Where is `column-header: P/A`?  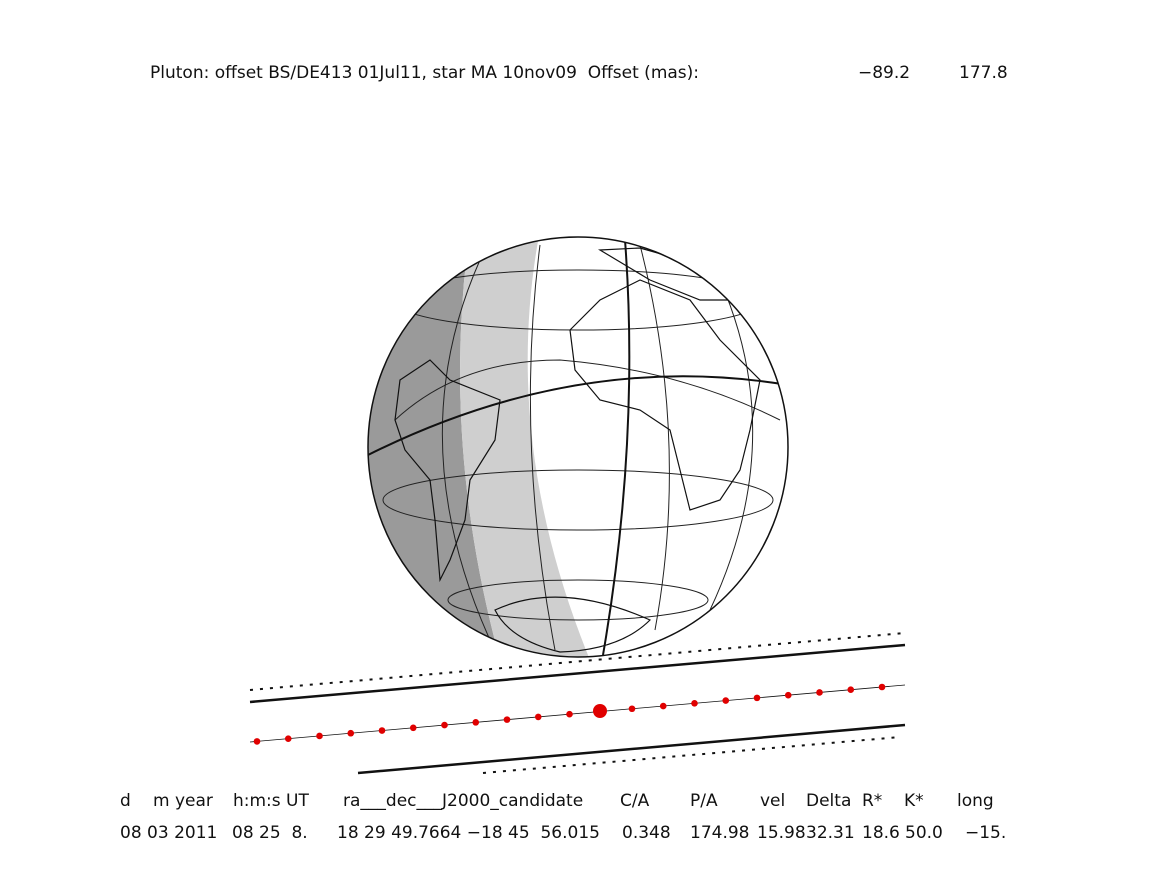
column-header: P/A is located at coordinates (704, 801).